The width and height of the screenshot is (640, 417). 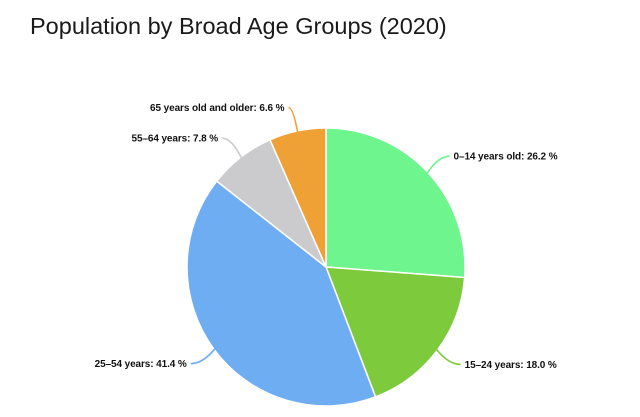 What do you see at coordinates (448, 357) in the screenshot?
I see `leader-line-15-24-years` at bounding box center [448, 357].